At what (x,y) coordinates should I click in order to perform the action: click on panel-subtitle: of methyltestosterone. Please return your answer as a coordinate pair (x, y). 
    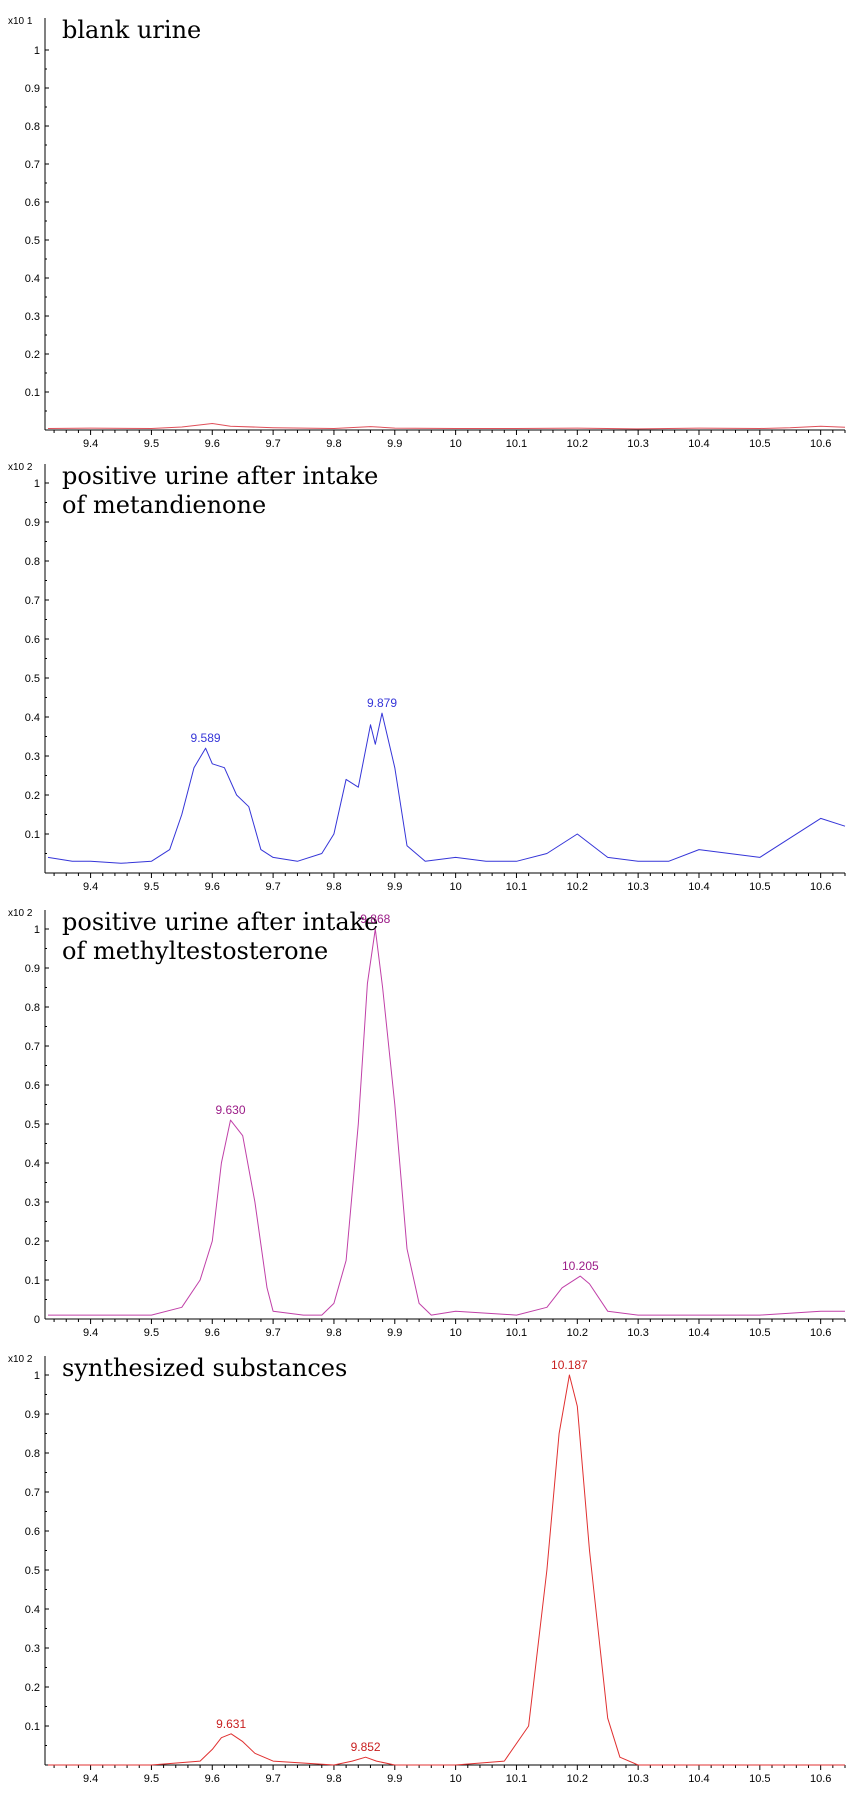
    Looking at the image, I should click on (195, 951).